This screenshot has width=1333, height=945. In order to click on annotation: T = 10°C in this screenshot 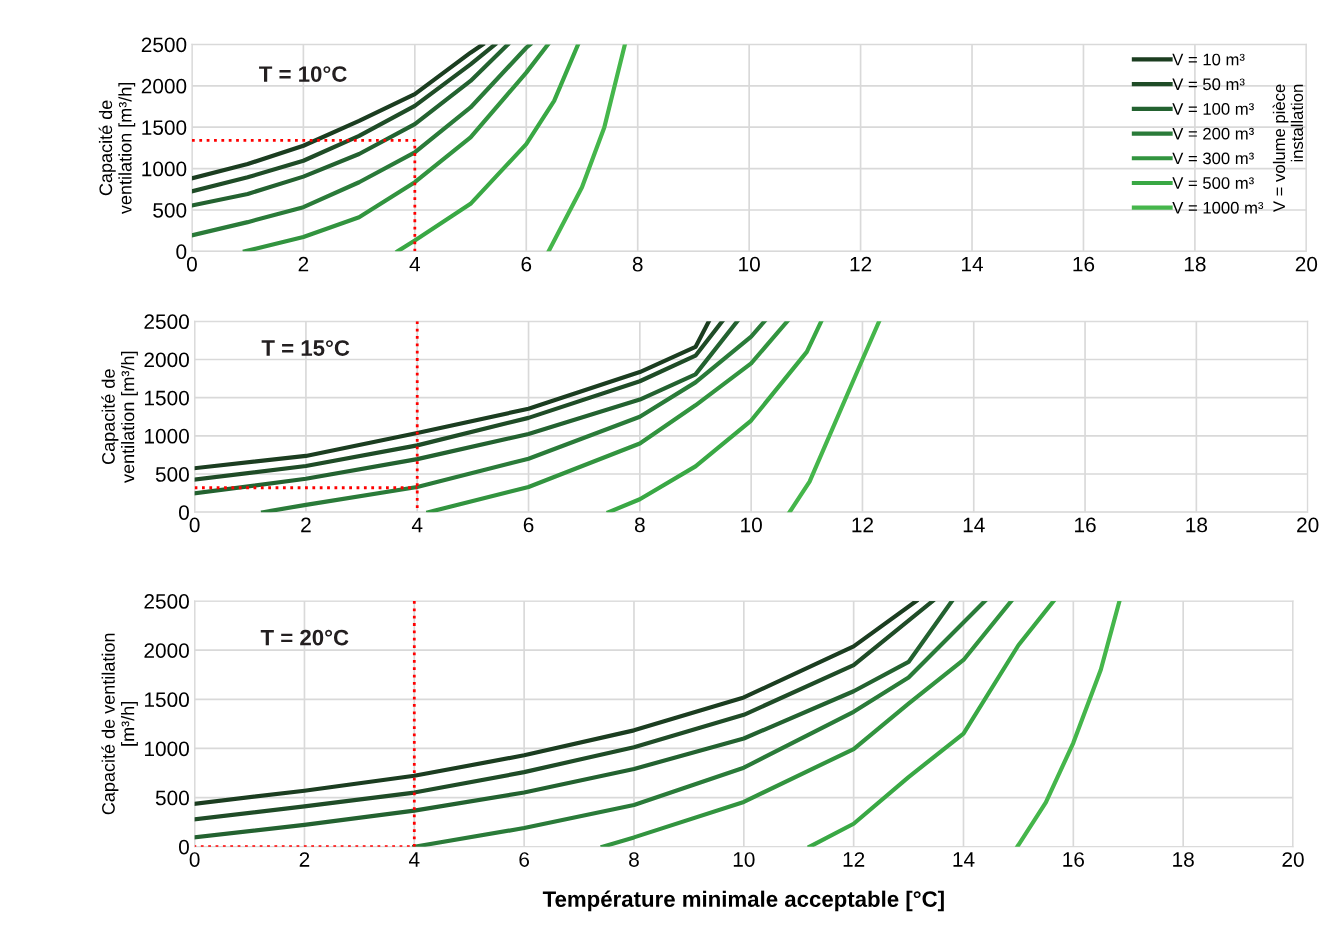, I will do `click(303, 74)`.